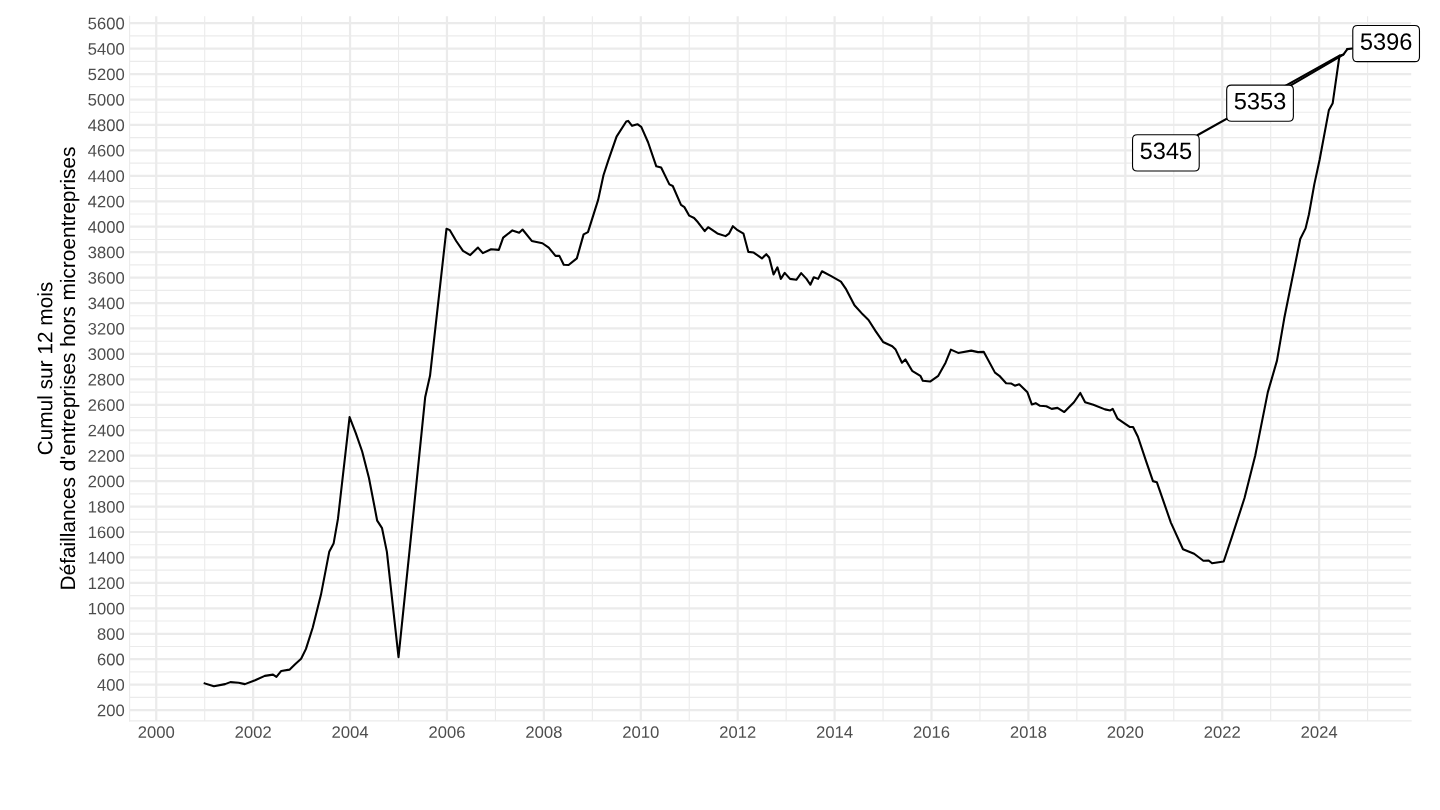  I want to click on y-tick-label: 5200, so click(106, 74).